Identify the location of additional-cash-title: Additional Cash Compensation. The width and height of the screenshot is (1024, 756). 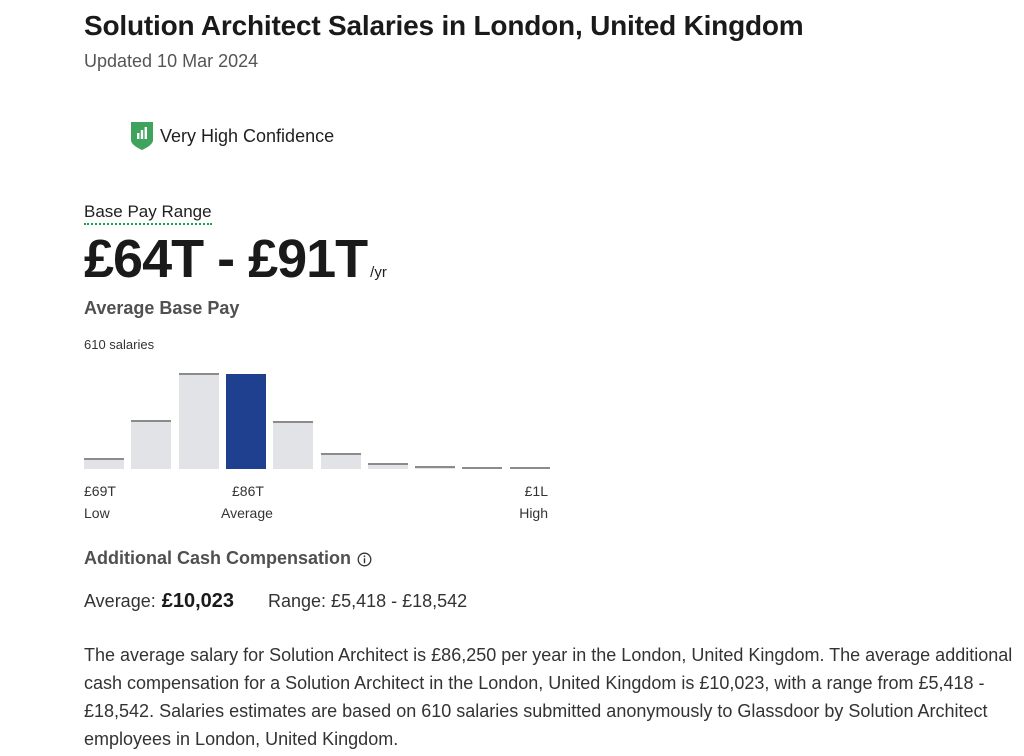
(228, 558).